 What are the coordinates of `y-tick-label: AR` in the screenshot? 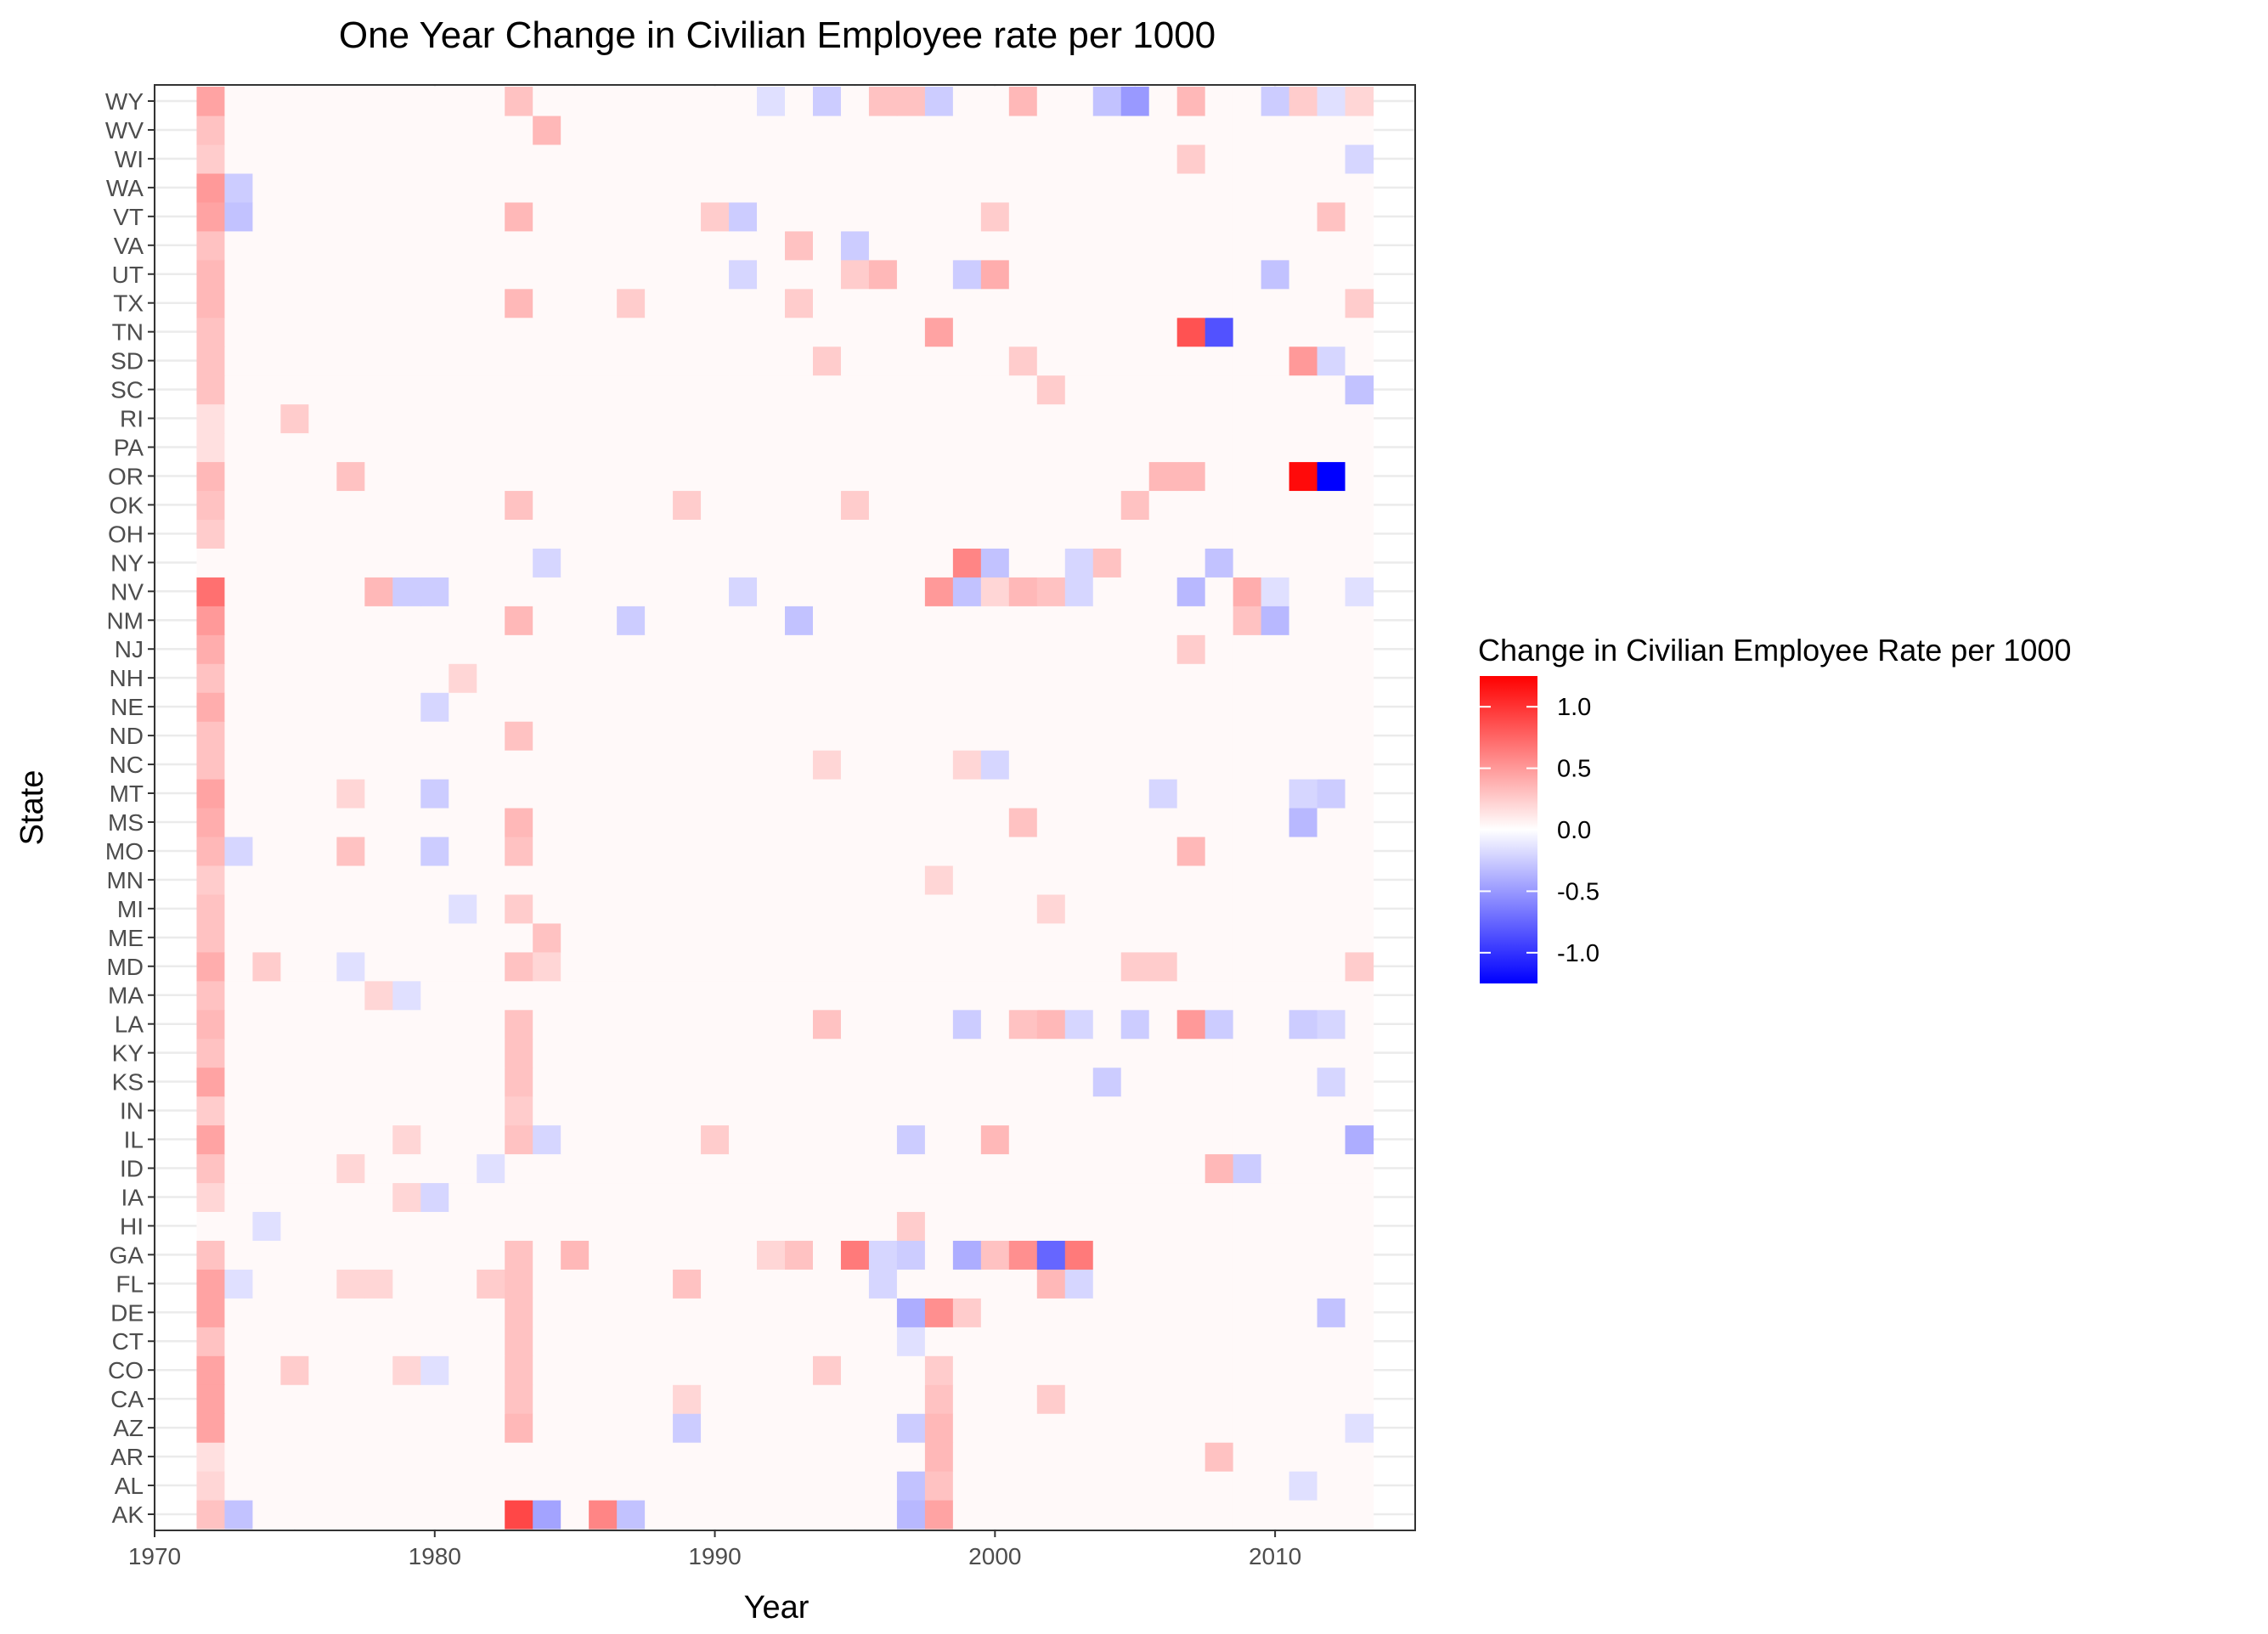 It's located at (127, 1457).